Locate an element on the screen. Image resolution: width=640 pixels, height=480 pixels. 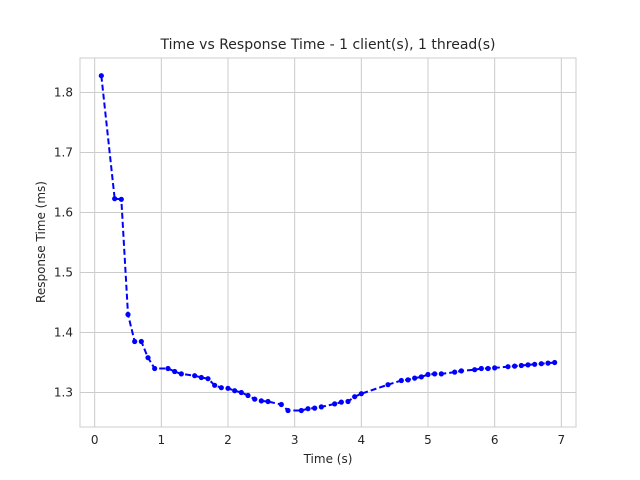
y-tick-label: 1.5 is located at coordinates (63, 273).